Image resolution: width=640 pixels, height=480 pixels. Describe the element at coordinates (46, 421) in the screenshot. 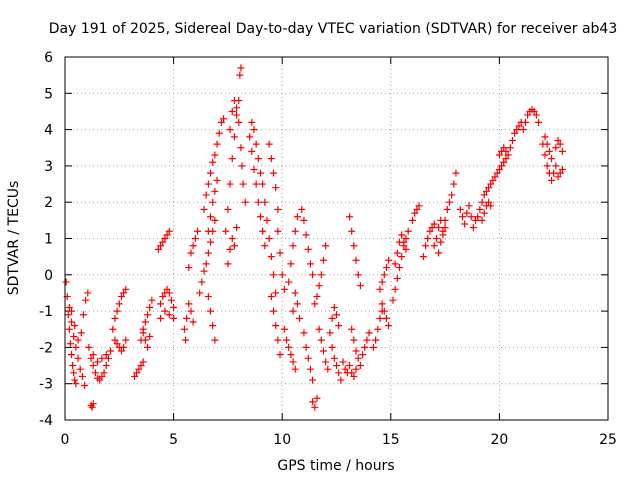

I see `y-tick-label: -4` at that location.